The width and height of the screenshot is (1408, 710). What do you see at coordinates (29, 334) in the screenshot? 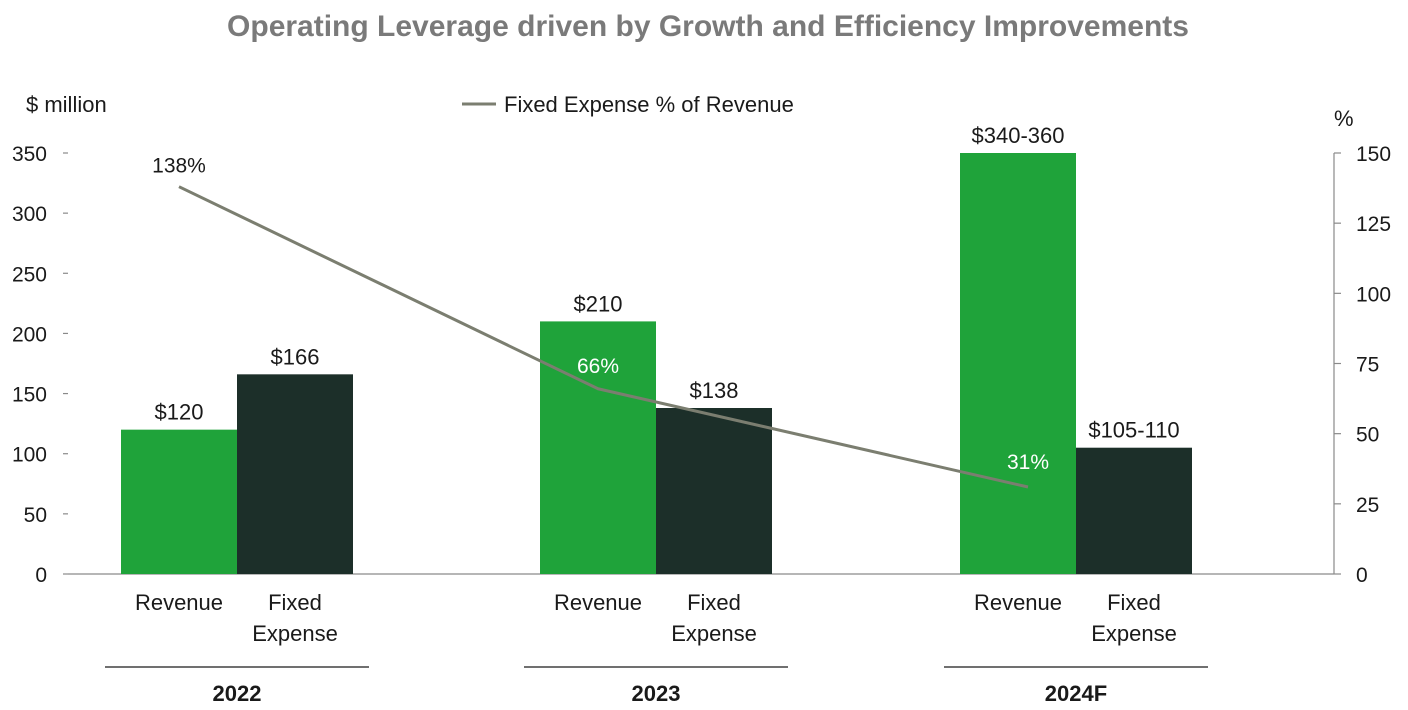
I see `y-tick-label: 200` at bounding box center [29, 334].